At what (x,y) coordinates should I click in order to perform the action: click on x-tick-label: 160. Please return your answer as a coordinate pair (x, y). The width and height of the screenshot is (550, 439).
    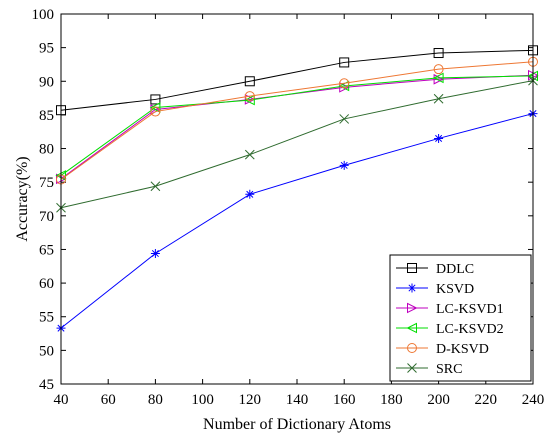
    Looking at the image, I should click on (344, 400).